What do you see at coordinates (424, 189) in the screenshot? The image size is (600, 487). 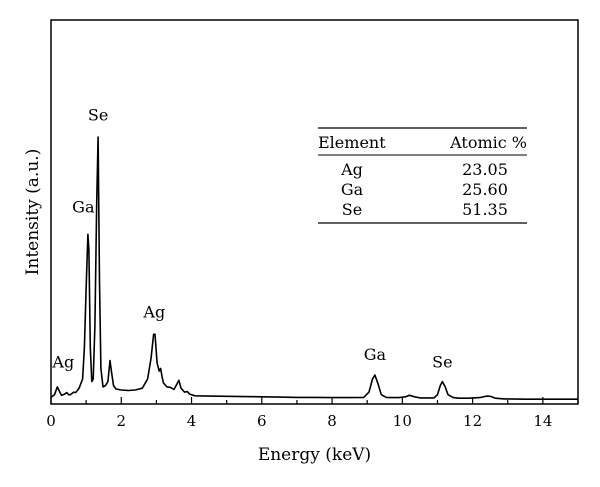 I see `table-rows: Ag 23.05 Ga 25.60 Se 51.35` at bounding box center [424, 189].